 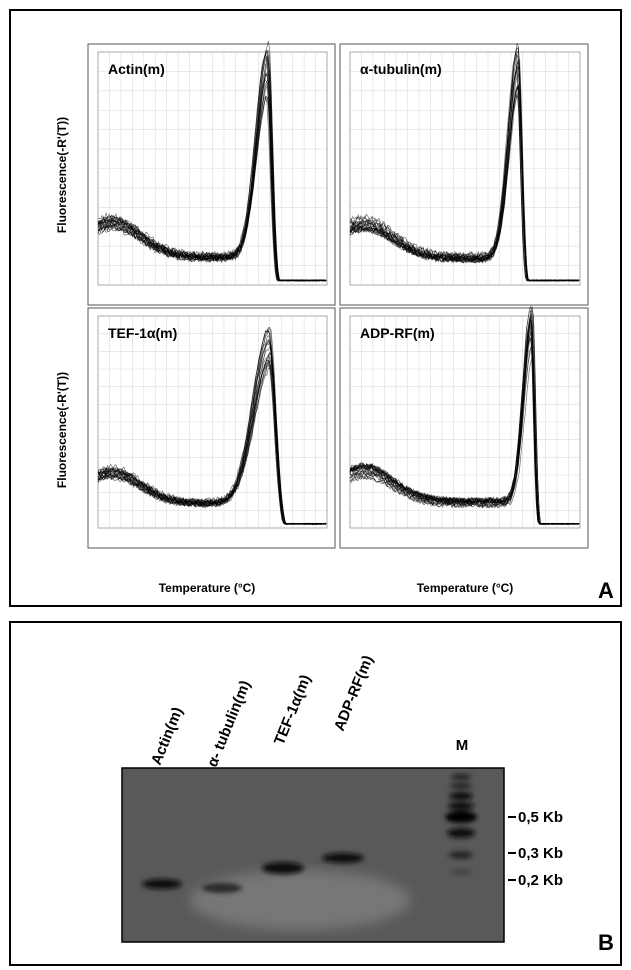 What do you see at coordinates (309, 833) in the screenshot?
I see `bands` at bounding box center [309, 833].